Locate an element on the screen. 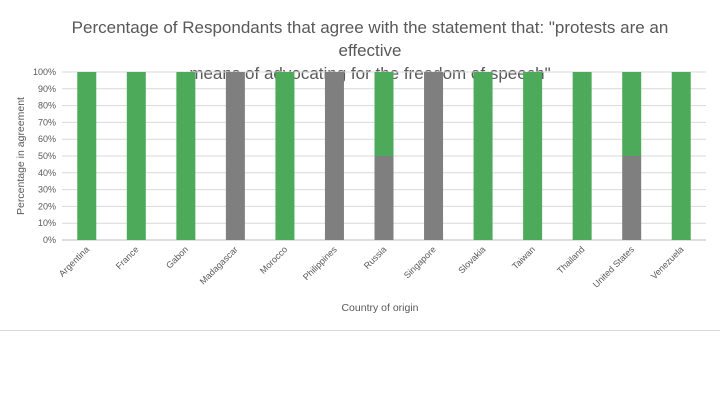  y-axis-ticks: 0% 10% 20% 30% 40% 50% 60% 70% 80% 90% 100% is located at coordinates (44, 156).